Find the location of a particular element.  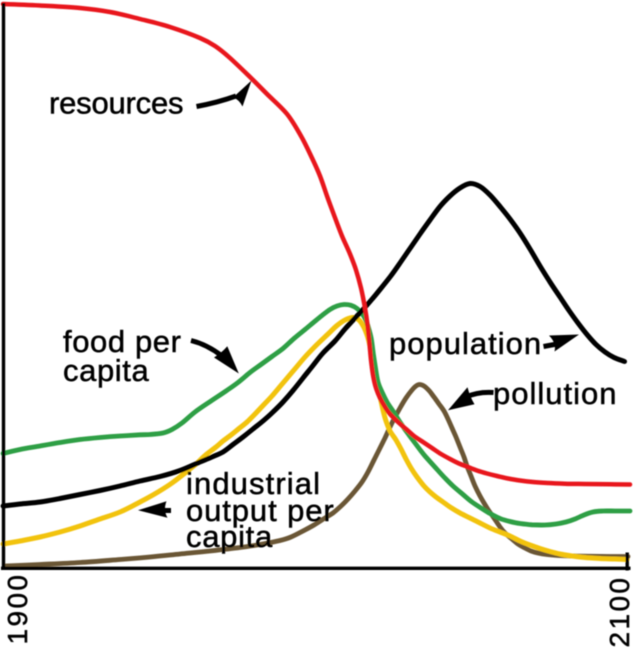

svg-text: industrial is located at coordinates (253, 483).